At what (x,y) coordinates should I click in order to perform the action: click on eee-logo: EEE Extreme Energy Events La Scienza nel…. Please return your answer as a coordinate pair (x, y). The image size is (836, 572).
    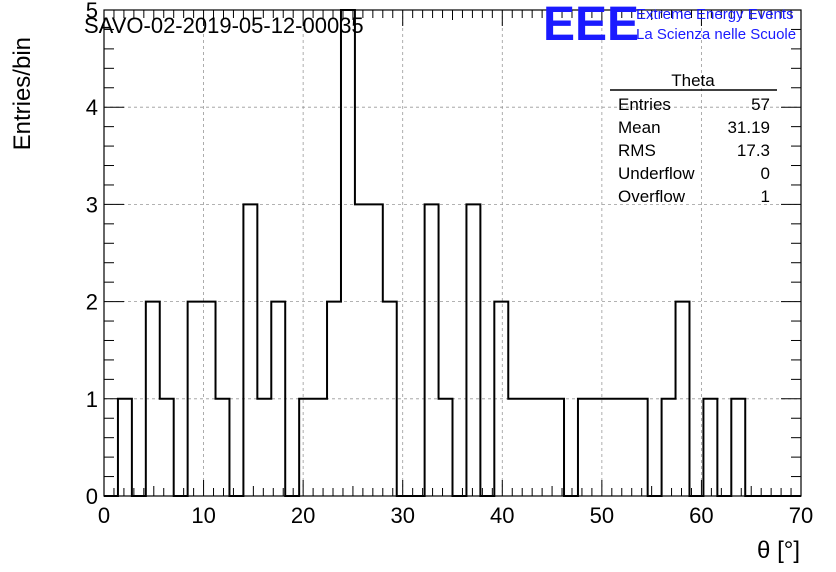
    Looking at the image, I should click on (669, 25).